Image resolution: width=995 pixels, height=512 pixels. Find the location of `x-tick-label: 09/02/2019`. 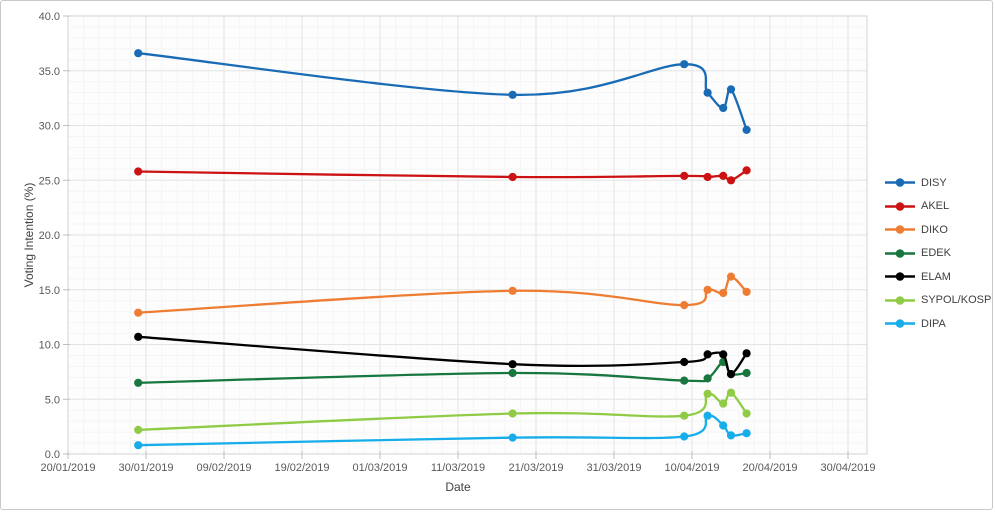

x-tick-label: 09/02/2019 is located at coordinates (223, 468).